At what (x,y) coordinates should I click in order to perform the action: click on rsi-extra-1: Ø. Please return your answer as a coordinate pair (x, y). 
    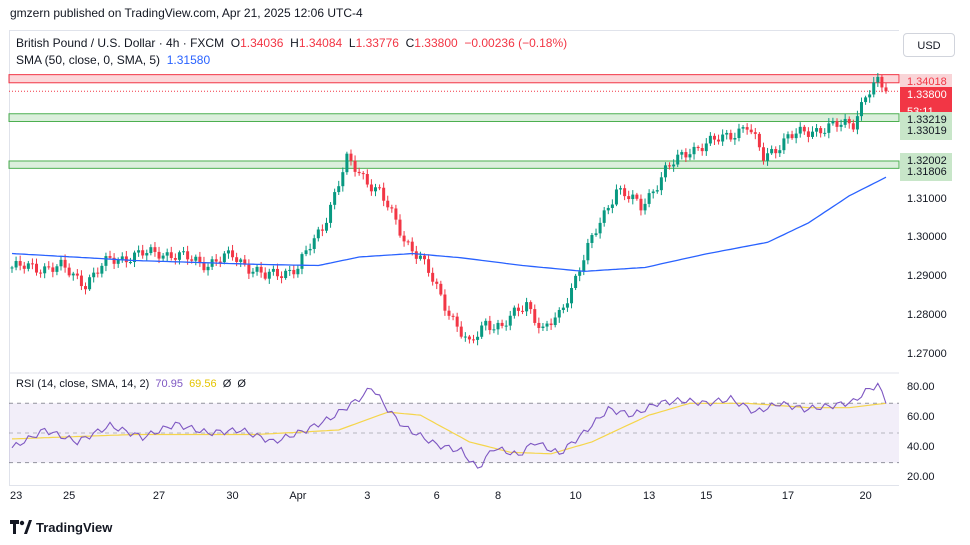
    Looking at the image, I should click on (227, 384).